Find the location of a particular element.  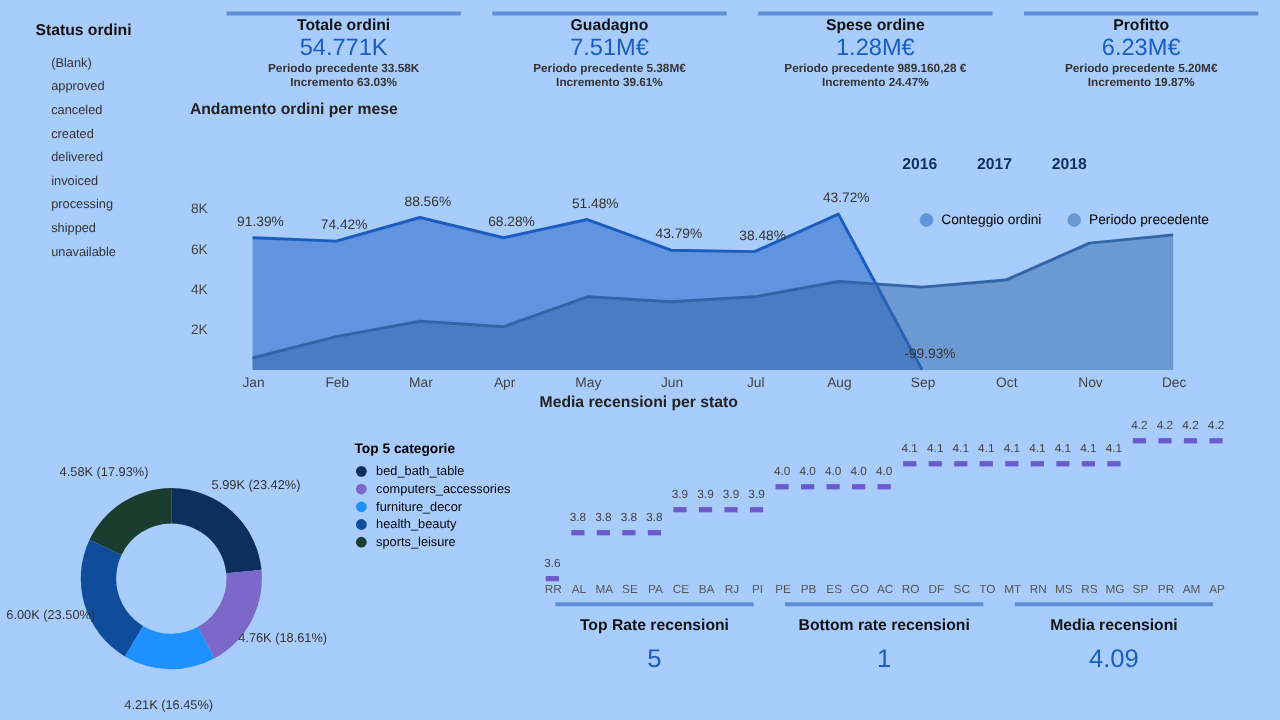

text: Spese ordine is located at coordinates (875, 24).